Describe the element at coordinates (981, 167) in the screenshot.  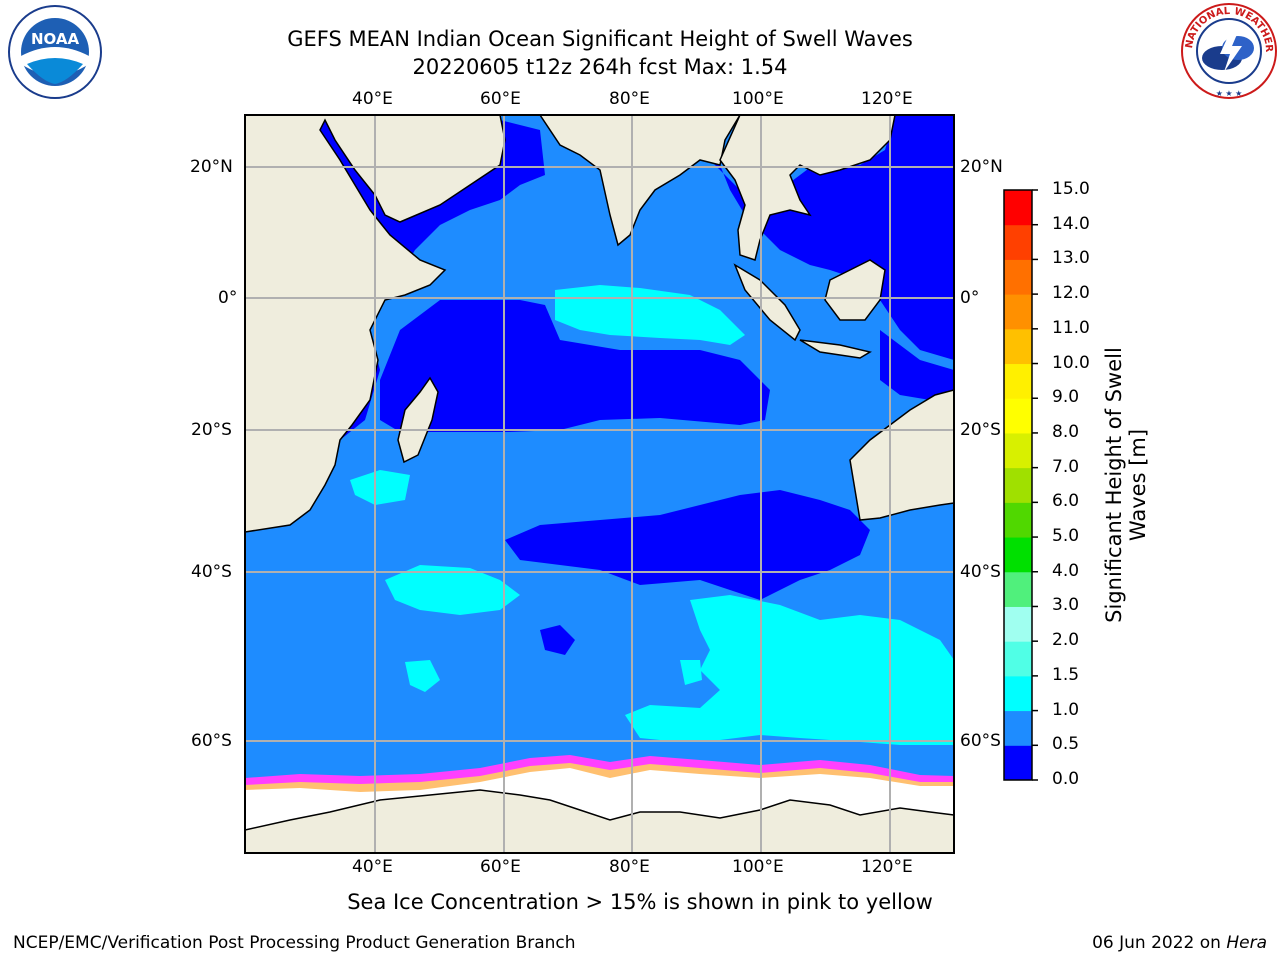
I see `right-lat-label: 20°N` at that location.